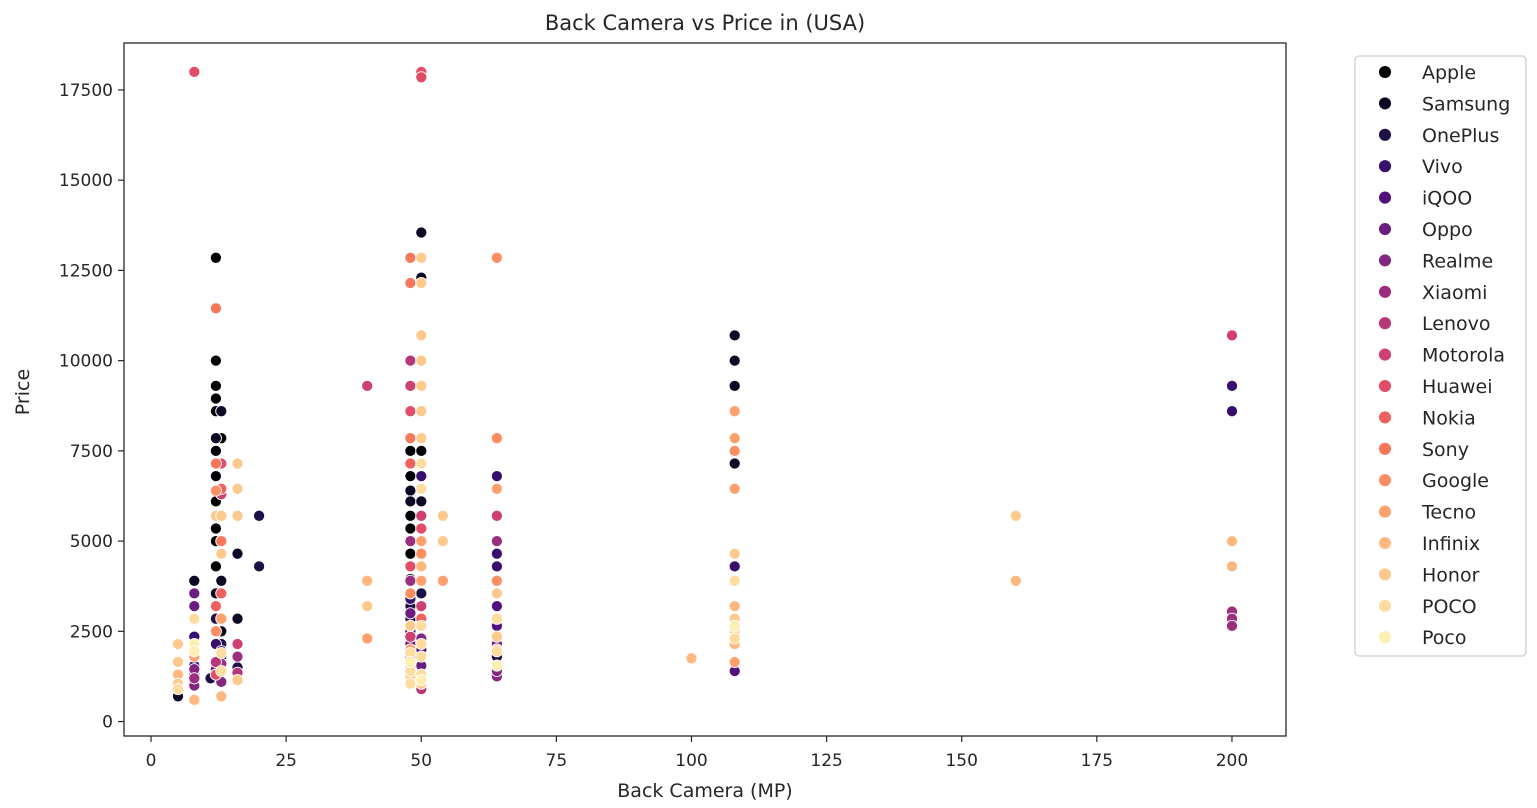 The image size is (1537, 808). What do you see at coordinates (1449, 607) in the screenshot?
I see `legend-label: POCO` at bounding box center [1449, 607].